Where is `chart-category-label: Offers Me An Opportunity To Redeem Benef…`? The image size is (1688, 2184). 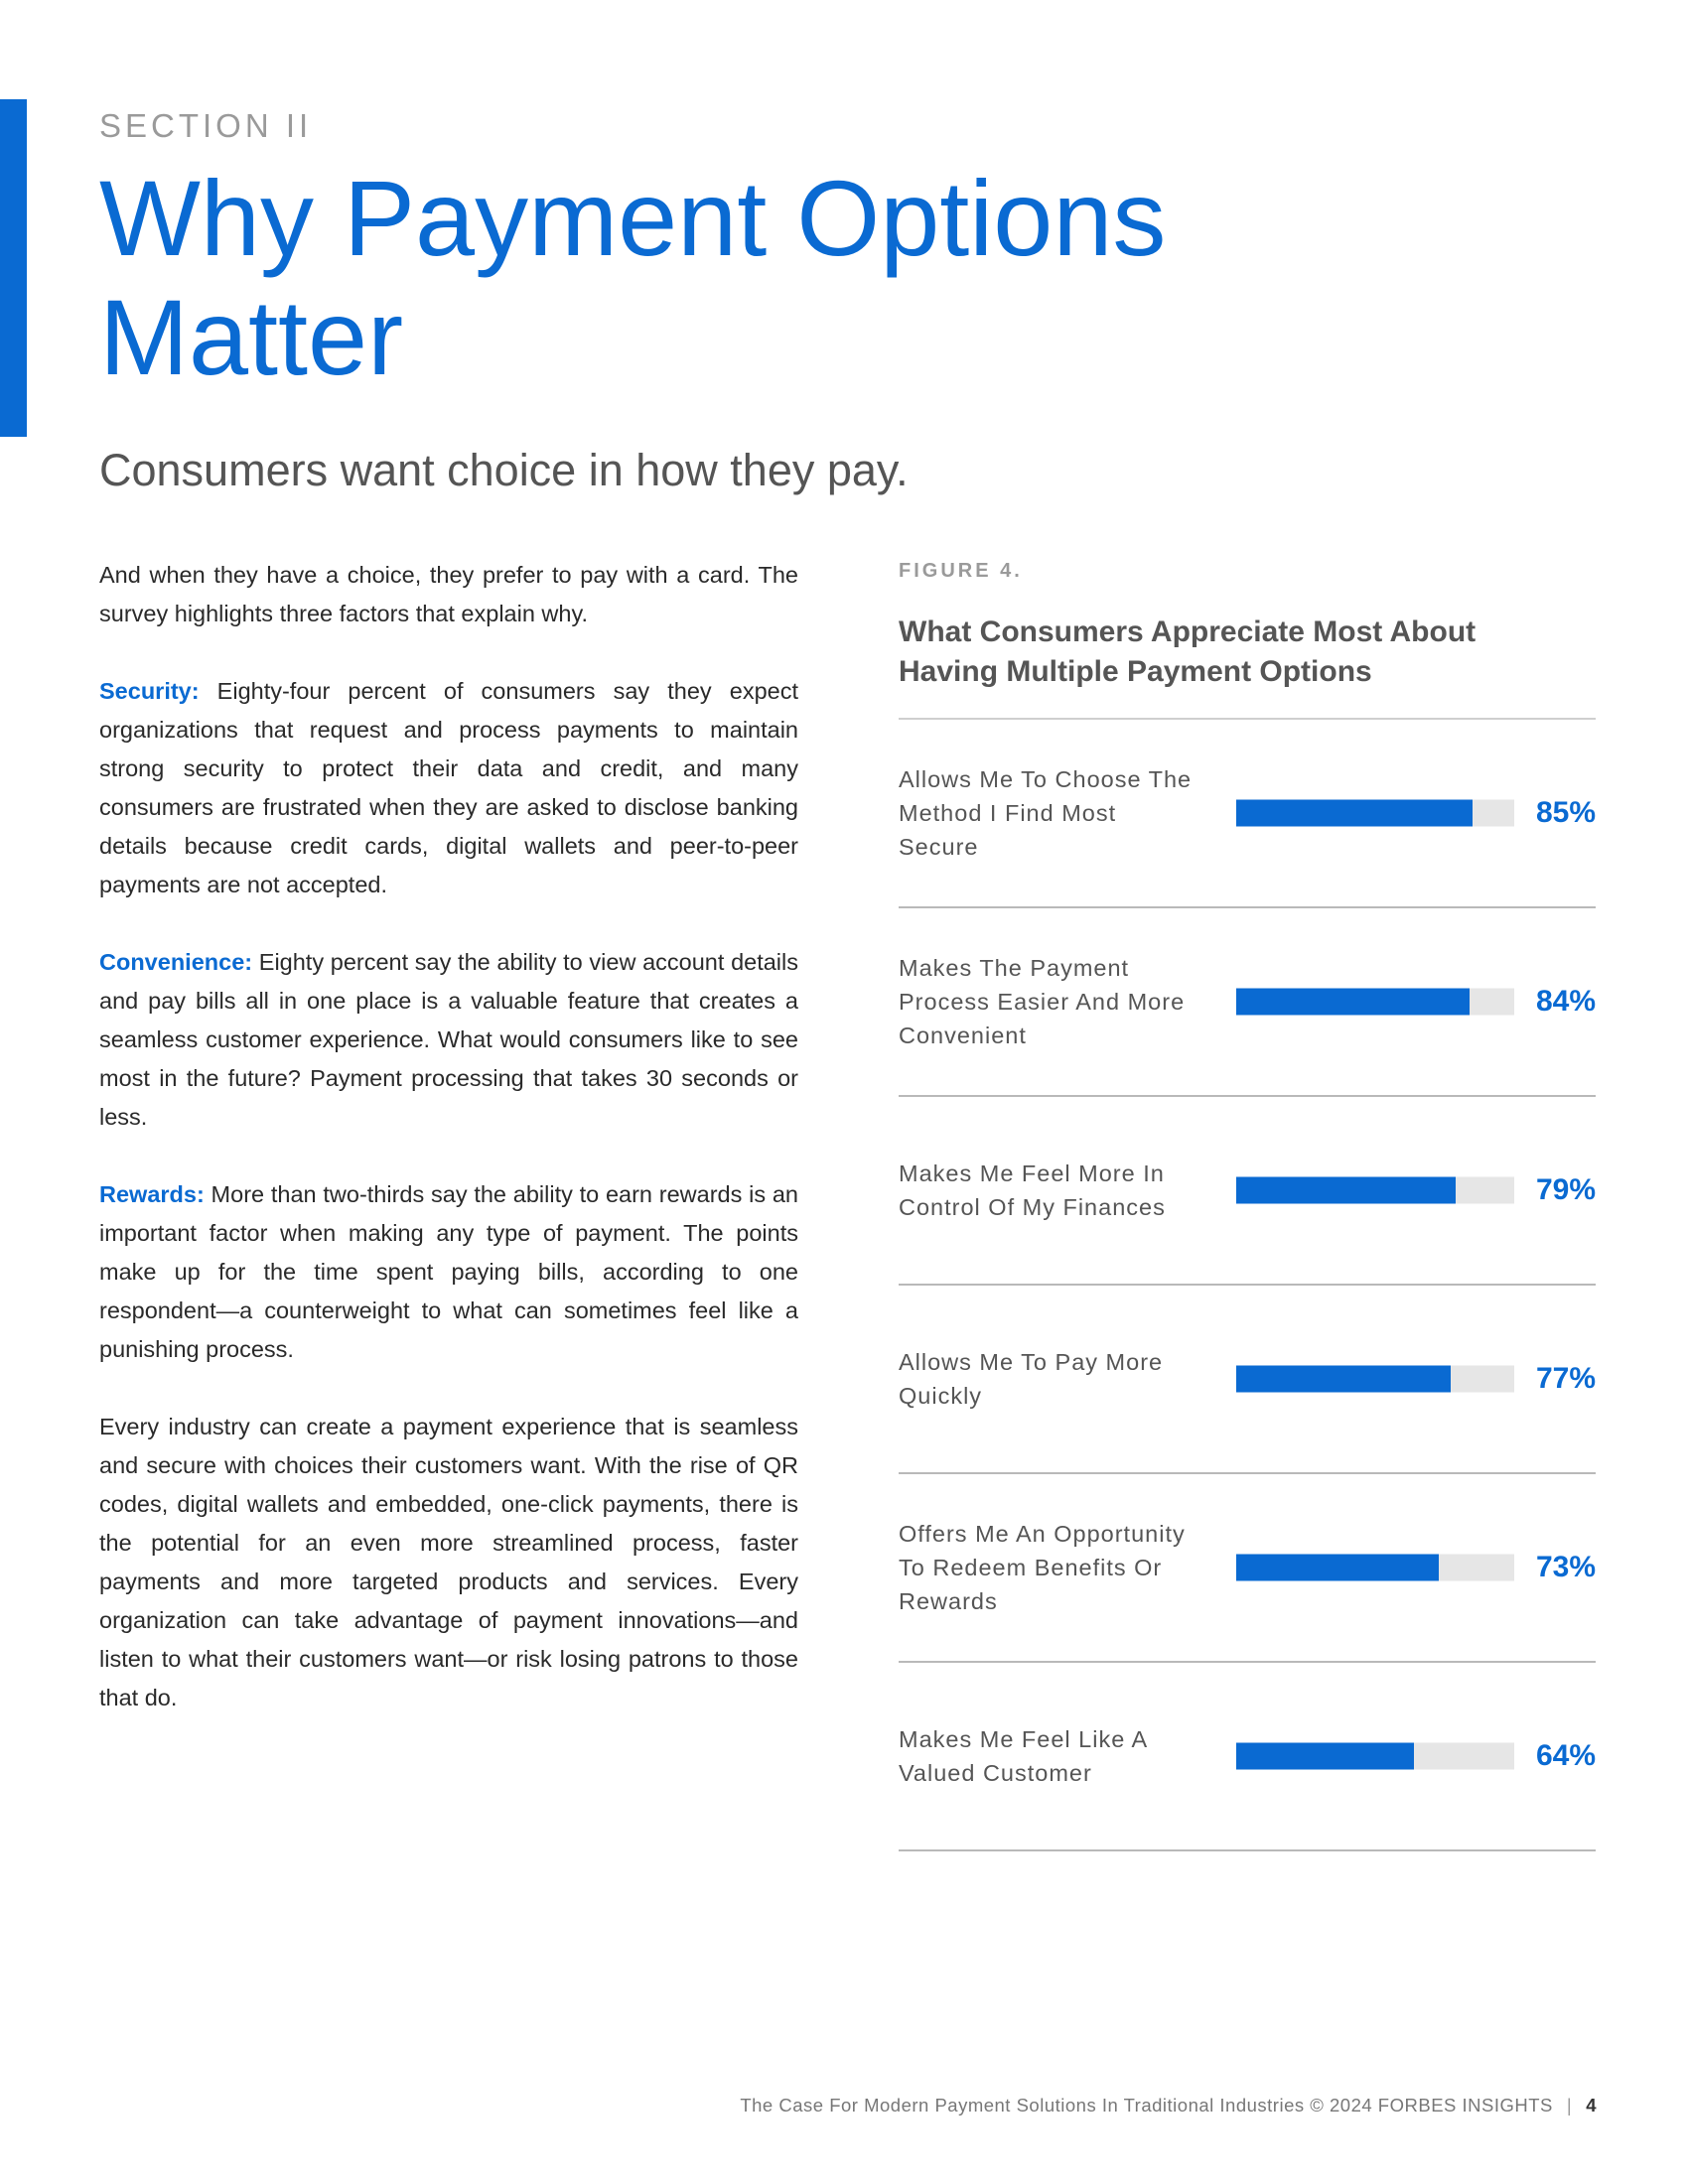
chart-category-label: Offers Me An Opportunity To Redeem Benef… is located at coordinates (1042, 1567).